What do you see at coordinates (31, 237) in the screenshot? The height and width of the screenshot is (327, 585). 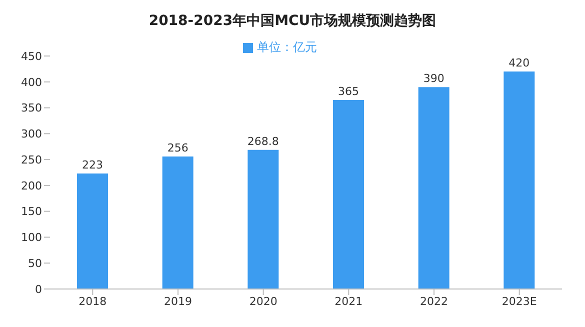 I see `y-tick-label: 100` at bounding box center [31, 237].